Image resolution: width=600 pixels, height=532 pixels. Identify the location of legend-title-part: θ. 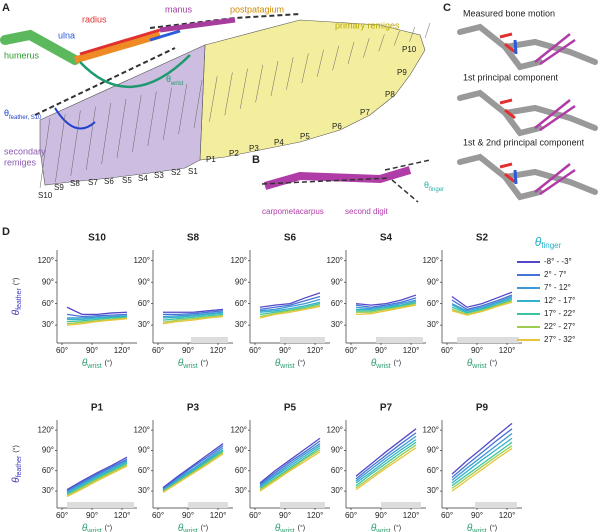
(538, 242).